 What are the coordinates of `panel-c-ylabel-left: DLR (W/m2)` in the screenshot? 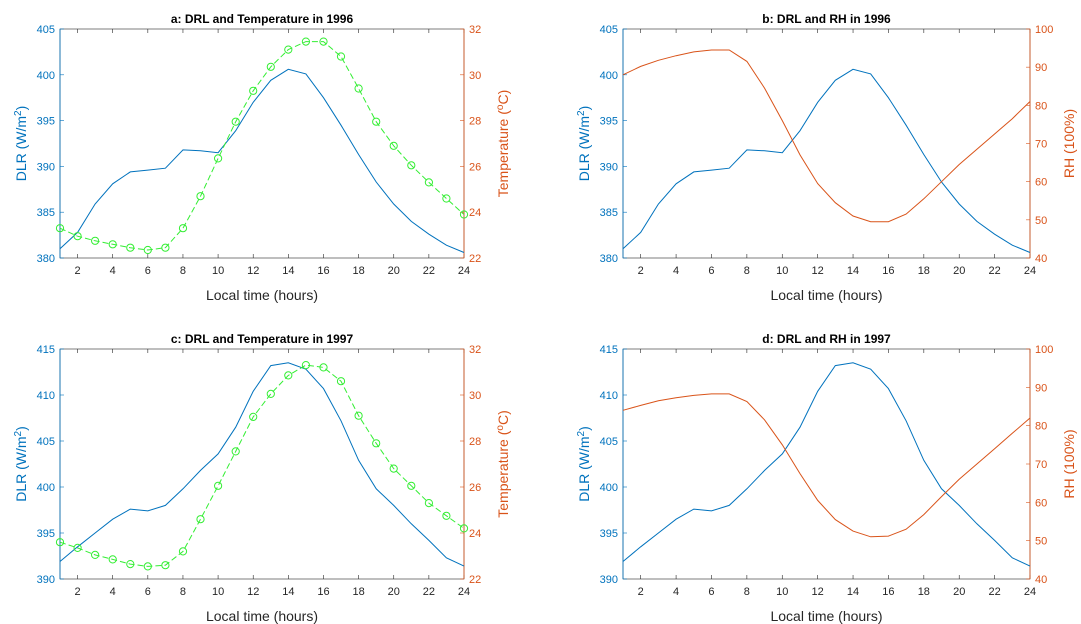 It's located at (21, 464).